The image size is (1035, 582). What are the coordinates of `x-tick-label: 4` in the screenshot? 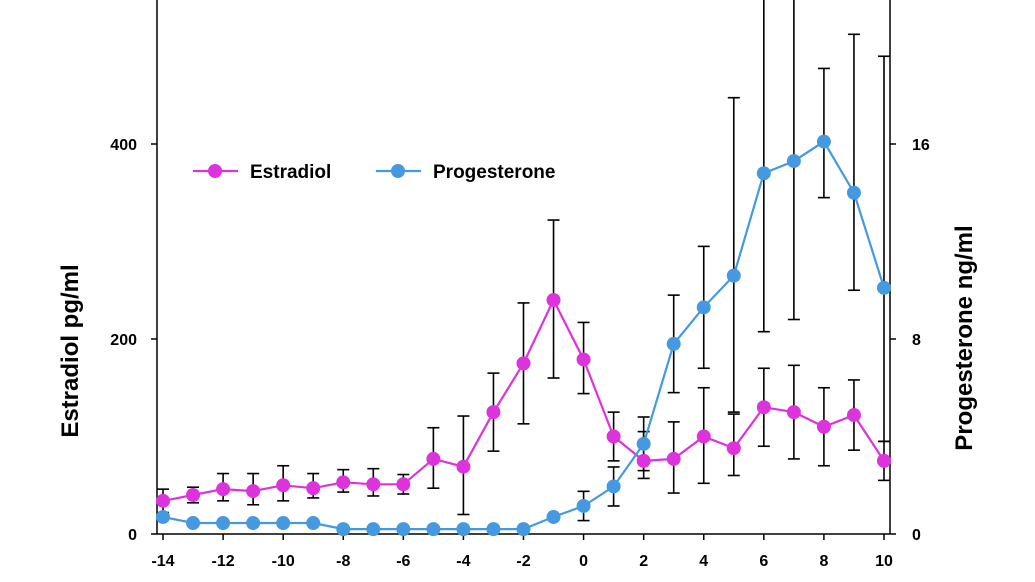 It's located at (703, 561).